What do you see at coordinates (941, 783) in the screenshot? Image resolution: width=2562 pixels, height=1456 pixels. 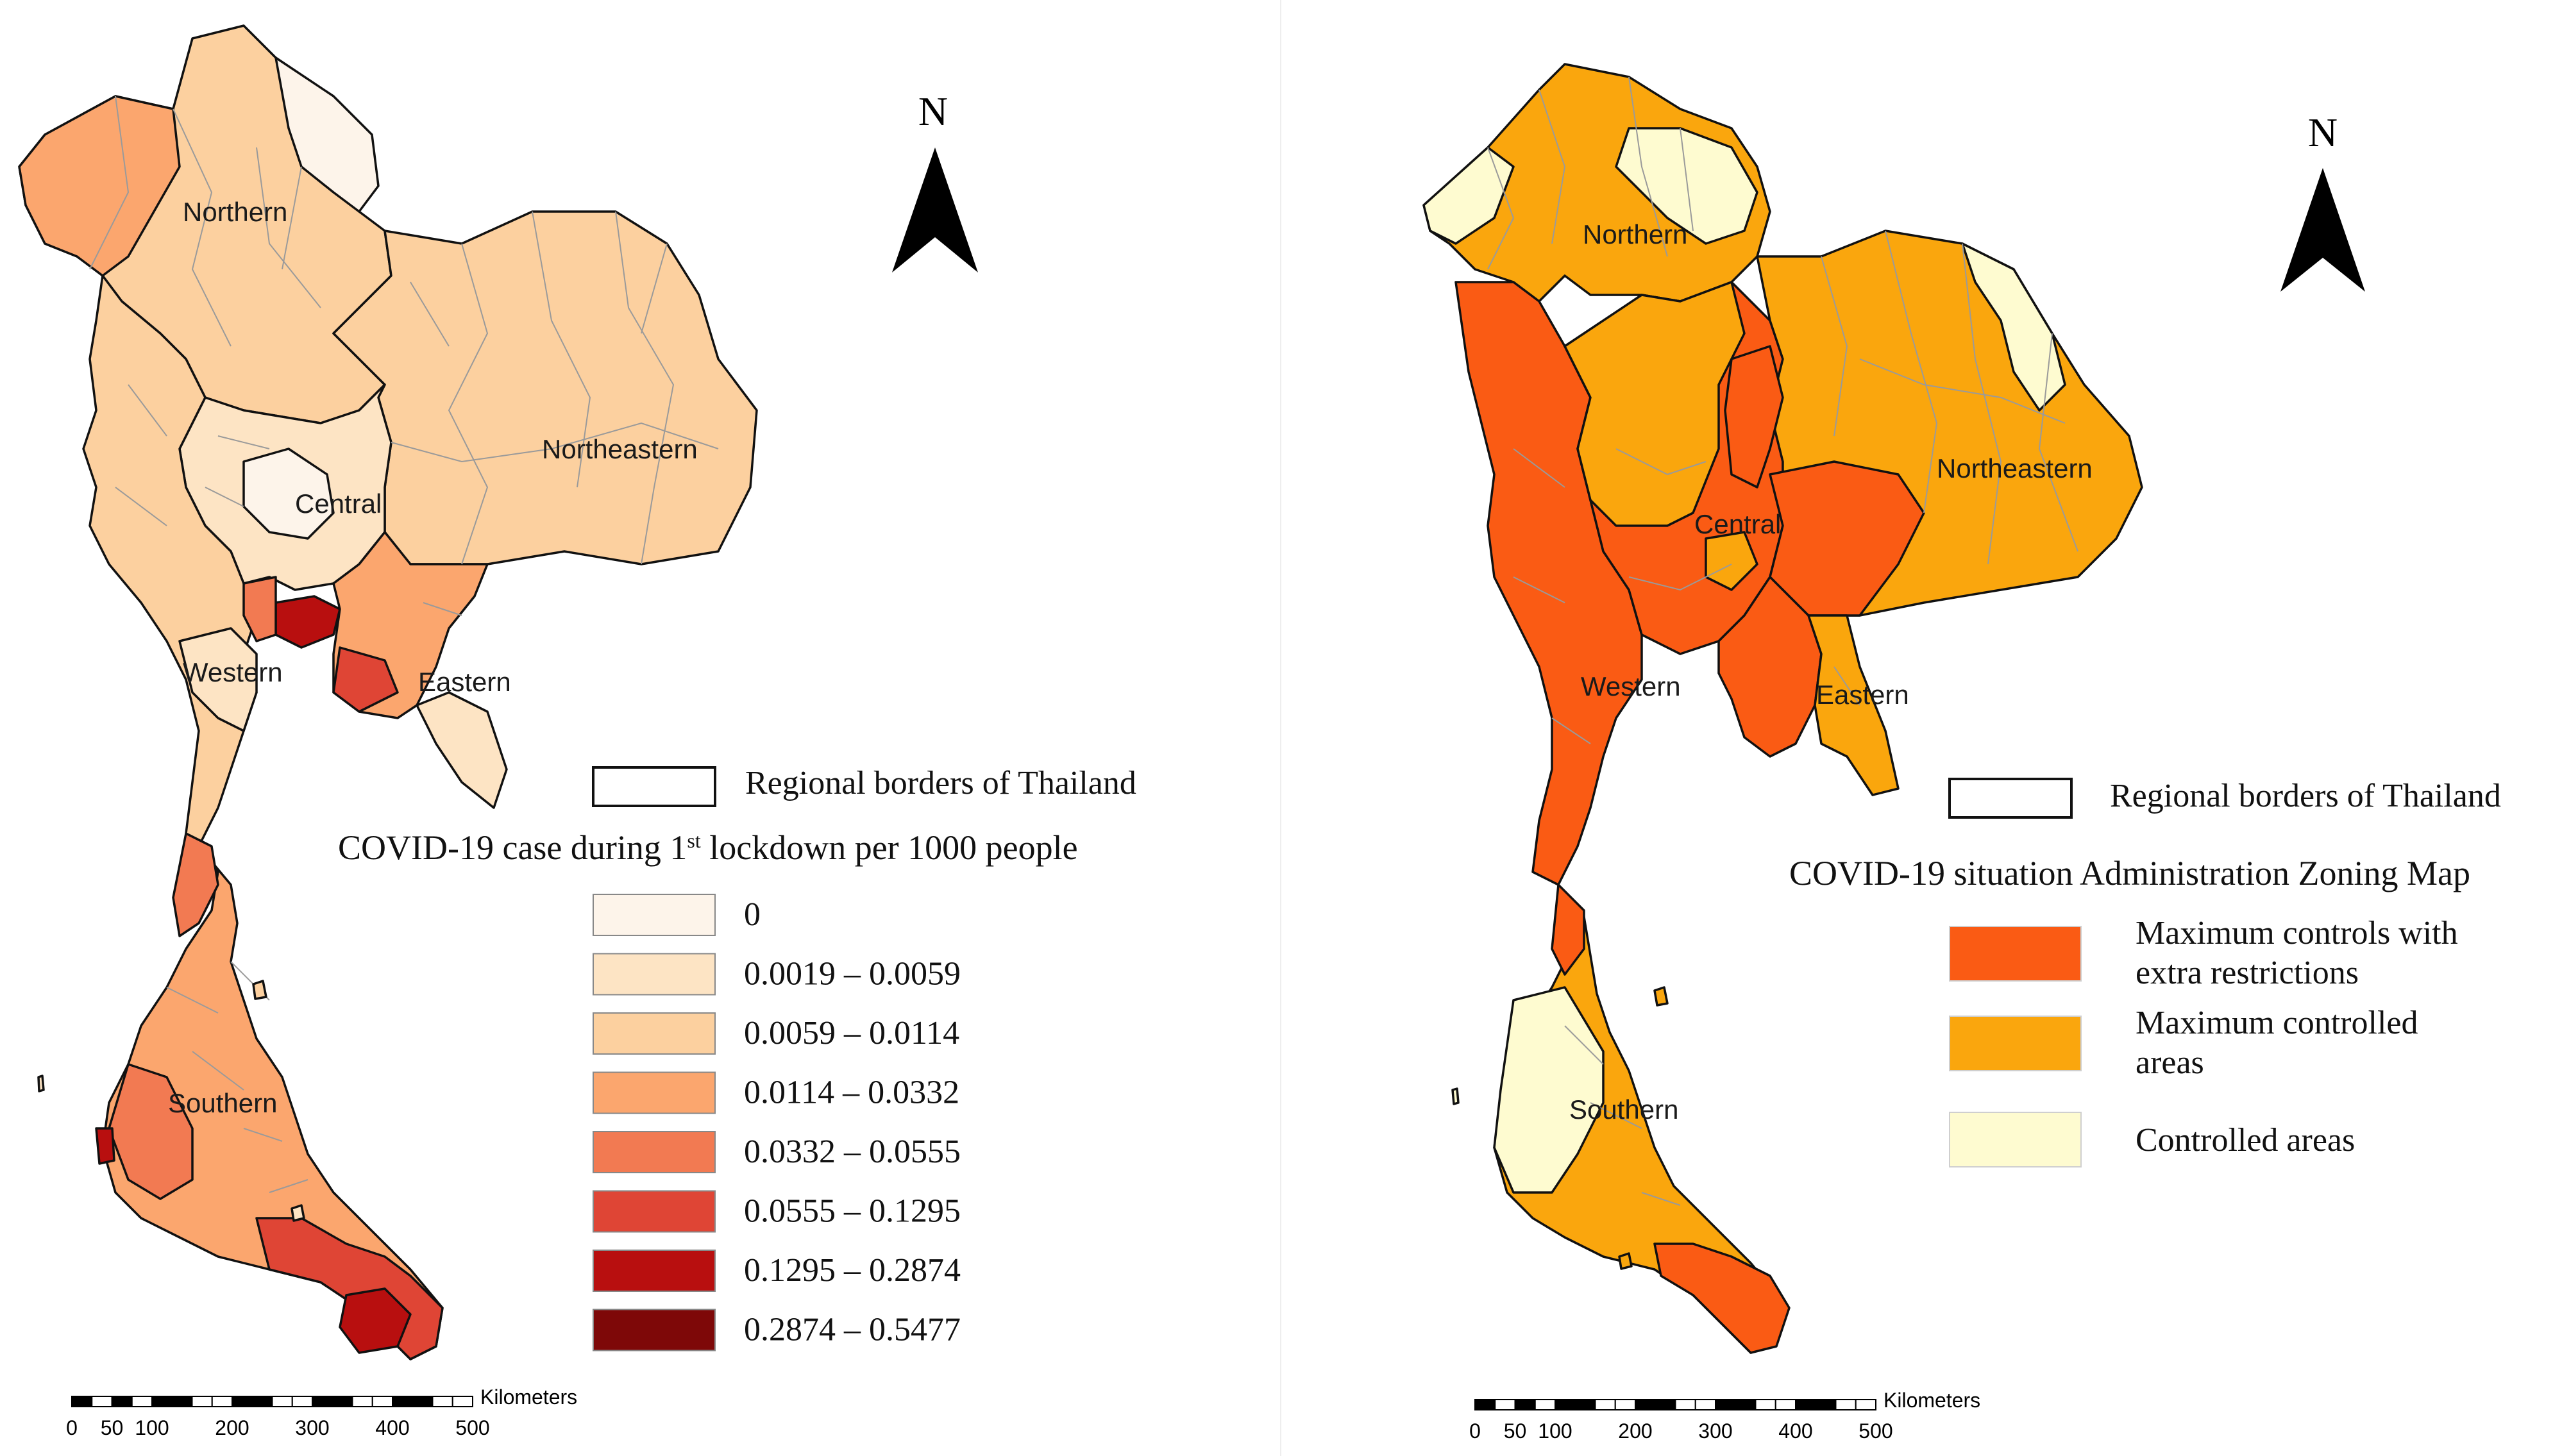 I see `left-legend-border-label: Regional borders of Thailand` at bounding box center [941, 783].